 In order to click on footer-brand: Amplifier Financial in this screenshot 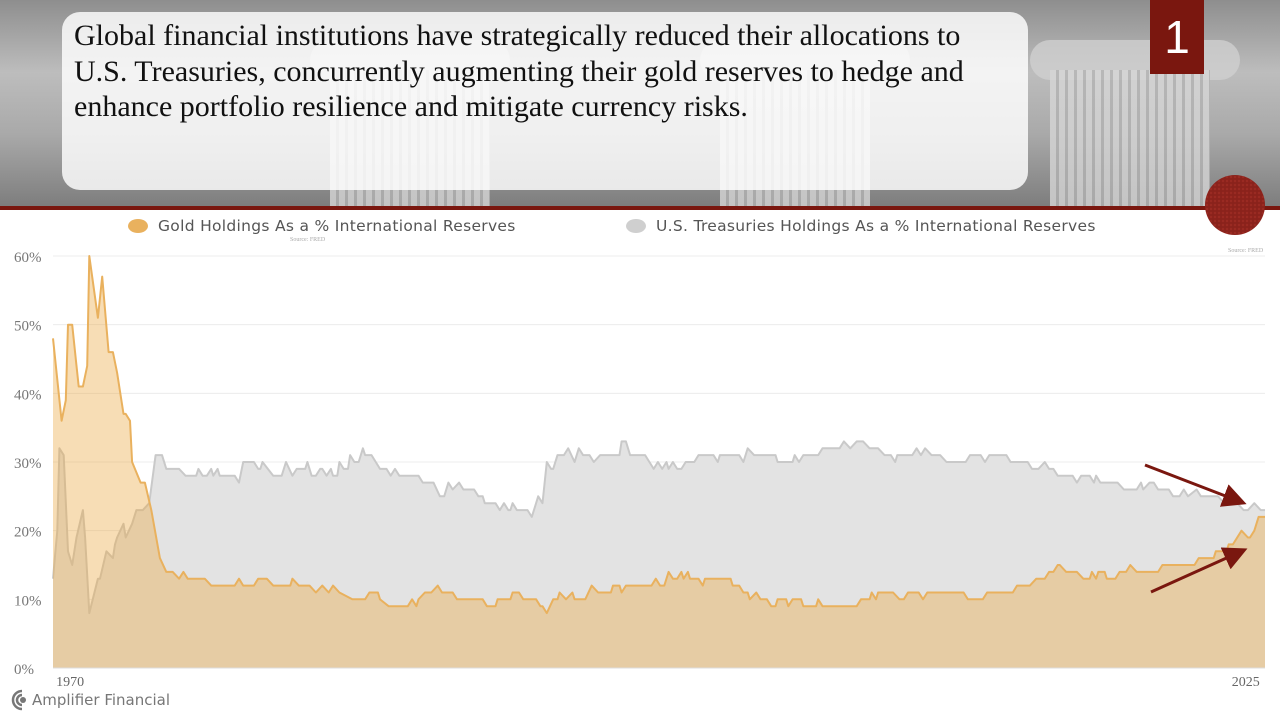, I will do `click(89, 700)`.